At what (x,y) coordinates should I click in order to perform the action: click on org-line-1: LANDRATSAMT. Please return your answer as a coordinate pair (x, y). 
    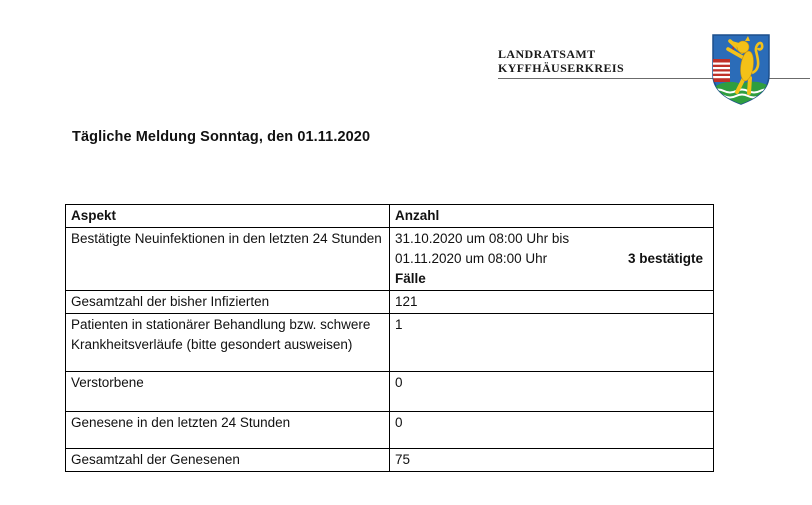
    Looking at the image, I should click on (547, 54).